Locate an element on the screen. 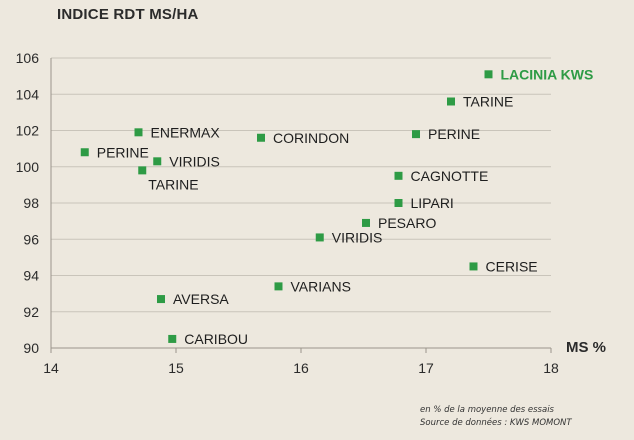 The image size is (634, 440). x-axis-title: MS % is located at coordinates (586, 347).